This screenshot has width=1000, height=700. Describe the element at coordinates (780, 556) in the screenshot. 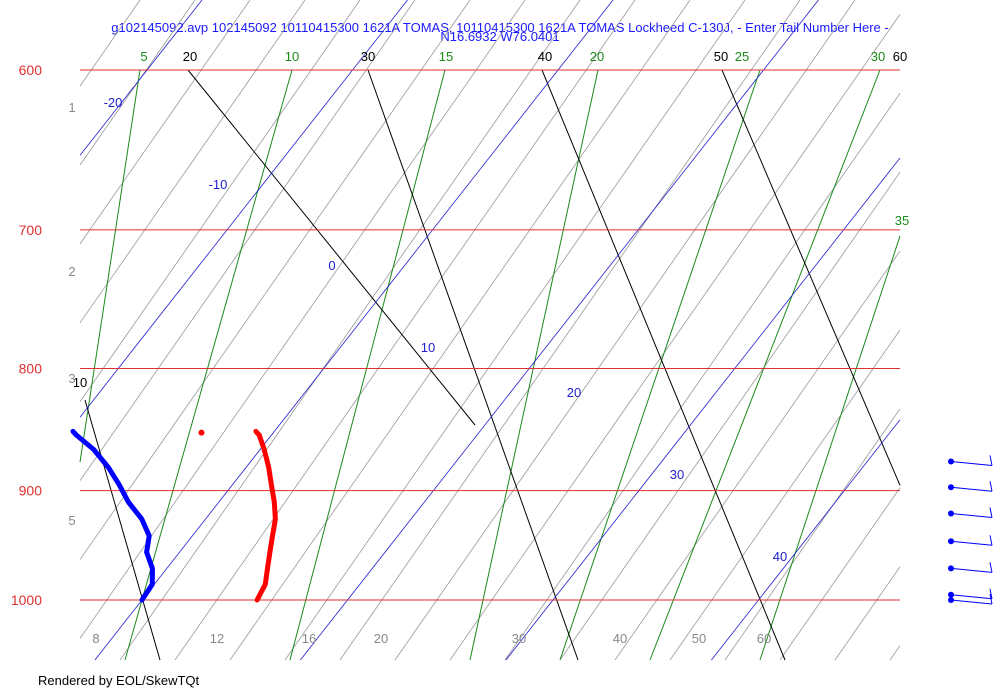

I see `isotherm-label: 40` at that location.